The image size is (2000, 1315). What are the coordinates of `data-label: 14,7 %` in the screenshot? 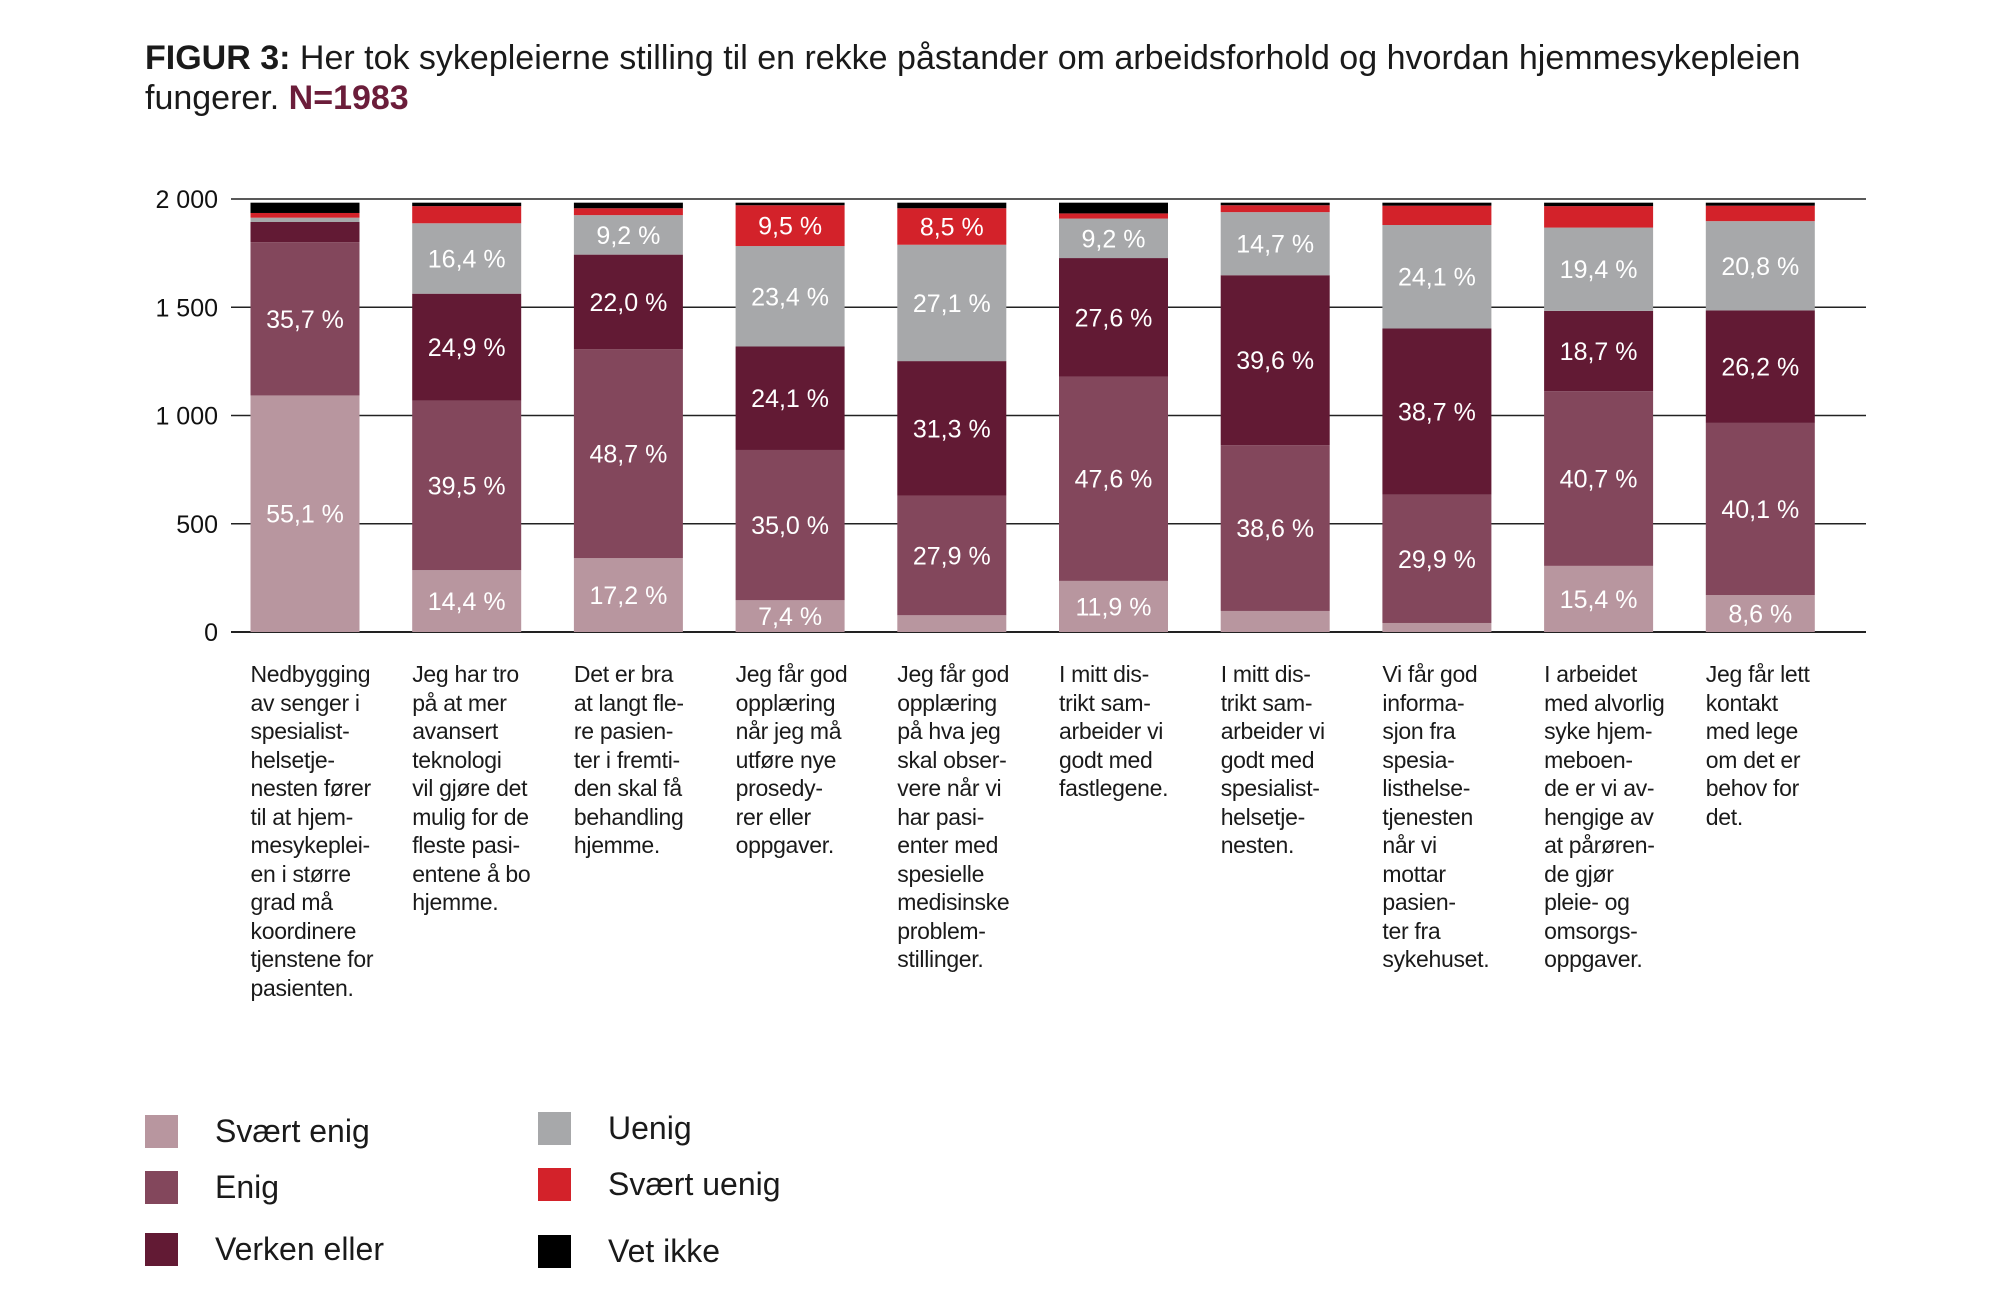 It's located at (1275, 245).